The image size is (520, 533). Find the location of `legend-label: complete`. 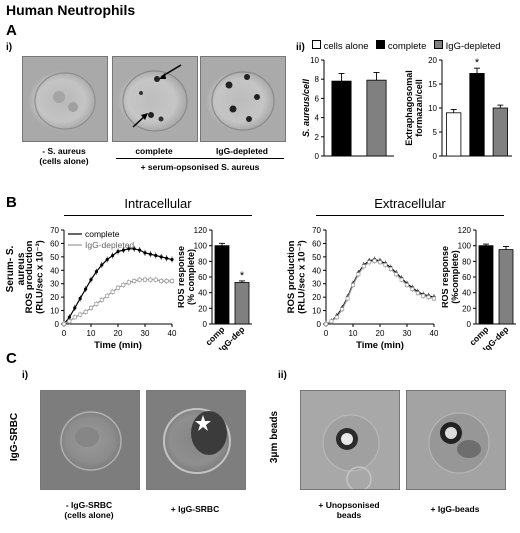

legend-label: complete is located at coordinates (102, 234).